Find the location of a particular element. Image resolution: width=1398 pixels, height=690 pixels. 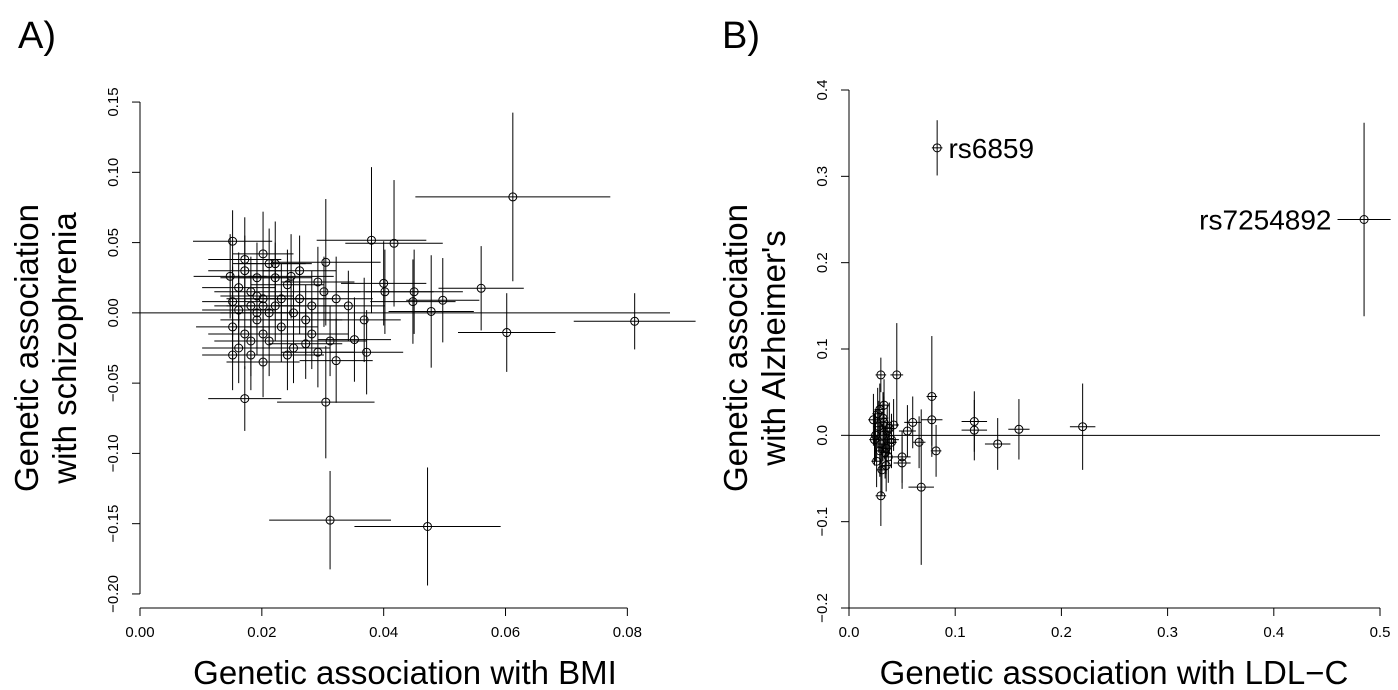

panel-label-b: B) is located at coordinates (741, 36).